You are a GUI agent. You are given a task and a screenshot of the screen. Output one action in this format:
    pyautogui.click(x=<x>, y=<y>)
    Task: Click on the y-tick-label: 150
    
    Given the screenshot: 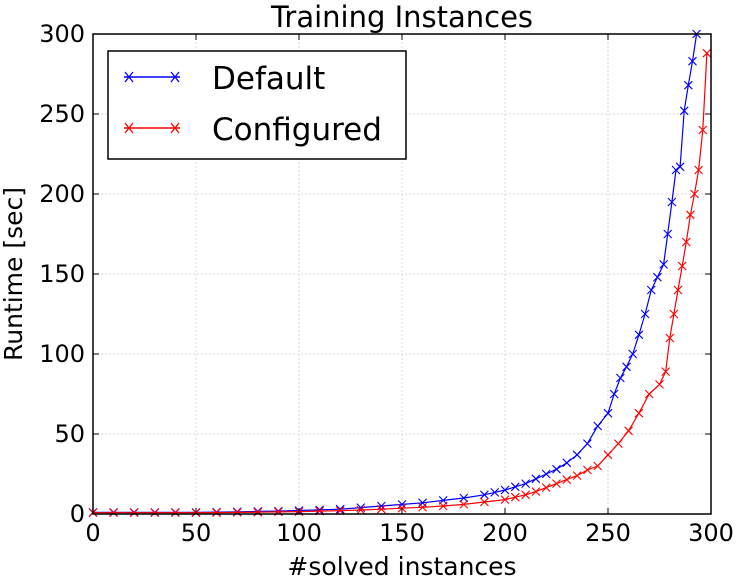 What is the action you would take?
    pyautogui.click(x=62, y=274)
    